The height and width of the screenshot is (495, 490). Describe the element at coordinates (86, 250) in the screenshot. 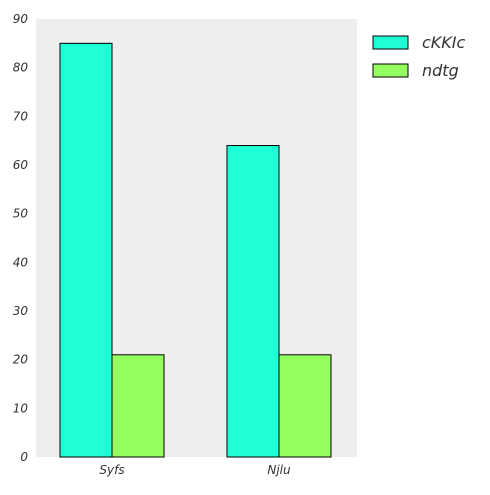

I see `bar-cKKIc-Syfs` at that location.